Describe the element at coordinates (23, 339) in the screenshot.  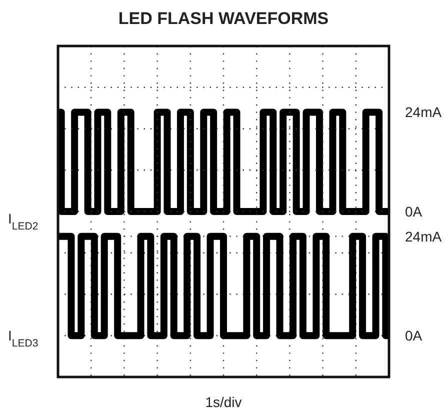
I see `y-axis-title: I$_{LED3}$` at that location.